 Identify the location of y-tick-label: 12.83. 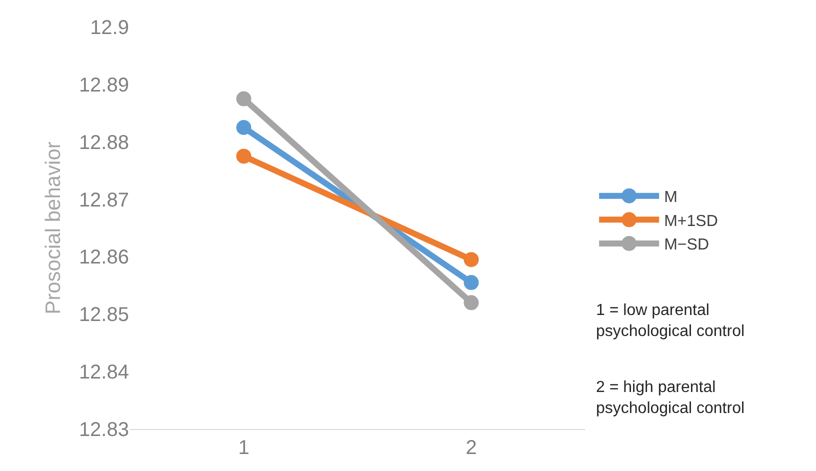
(103, 430).